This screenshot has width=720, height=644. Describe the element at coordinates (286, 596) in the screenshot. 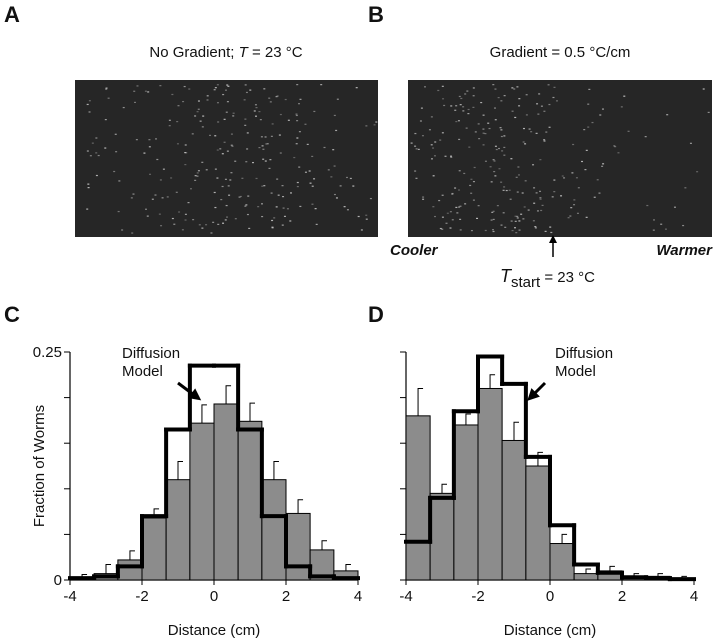

I see `x-tick-label: 2` at that location.